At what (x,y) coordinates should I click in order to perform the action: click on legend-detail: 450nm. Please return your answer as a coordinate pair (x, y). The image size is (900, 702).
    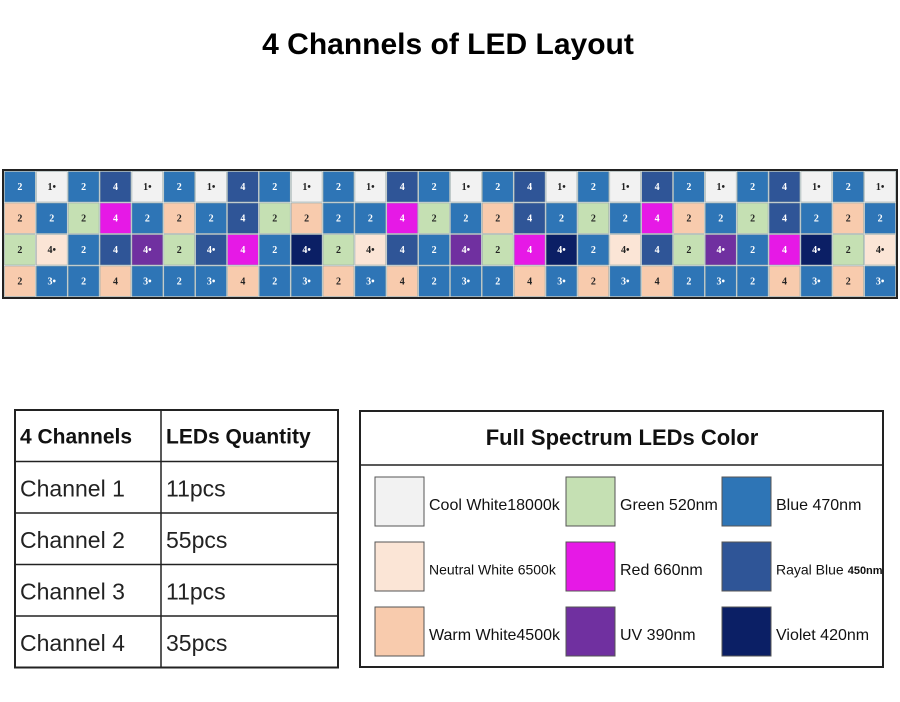
    Looking at the image, I should click on (865, 571).